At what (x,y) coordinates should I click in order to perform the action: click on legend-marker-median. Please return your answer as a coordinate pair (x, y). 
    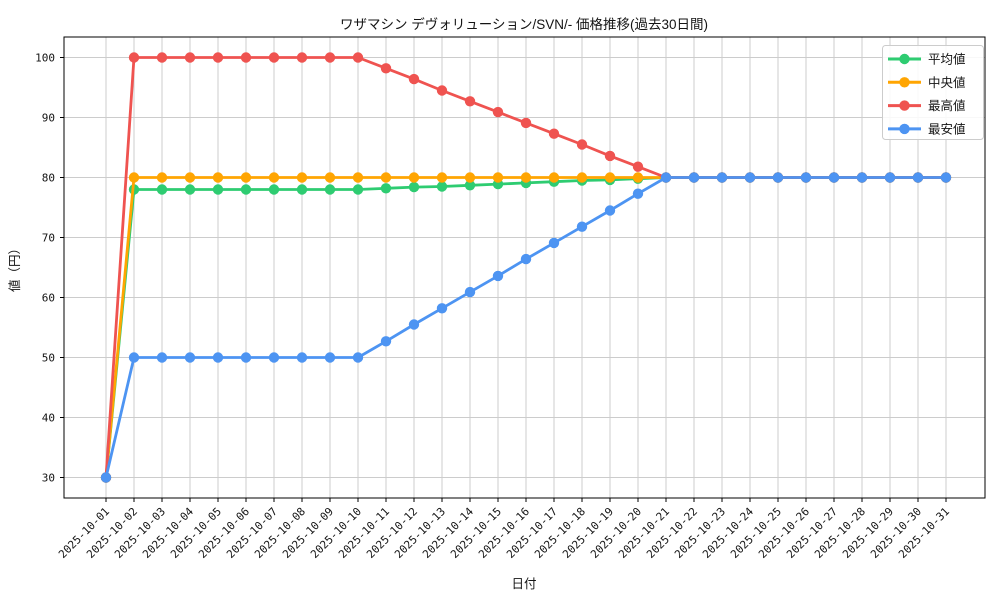
    Looking at the image, I should click on (904, 82).